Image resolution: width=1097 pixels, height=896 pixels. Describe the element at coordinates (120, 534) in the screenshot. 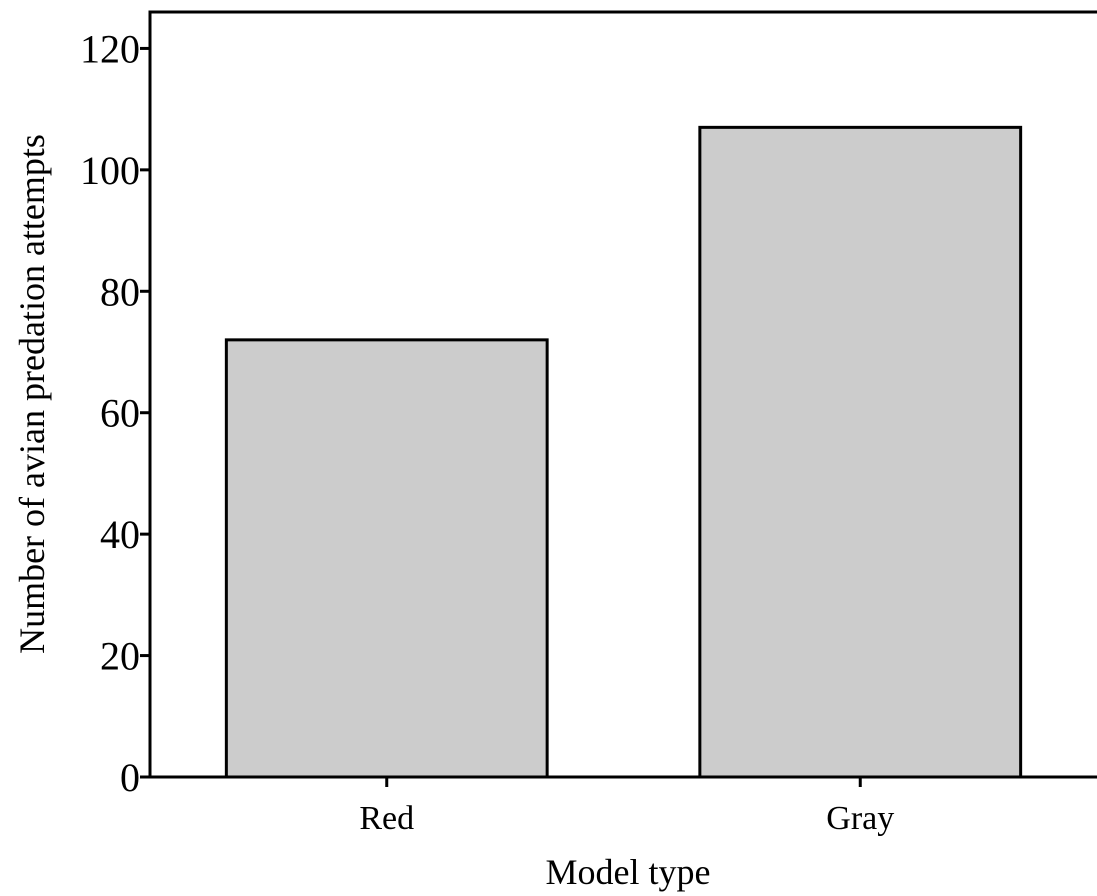

I see `y-tick-label: 40` at that location.